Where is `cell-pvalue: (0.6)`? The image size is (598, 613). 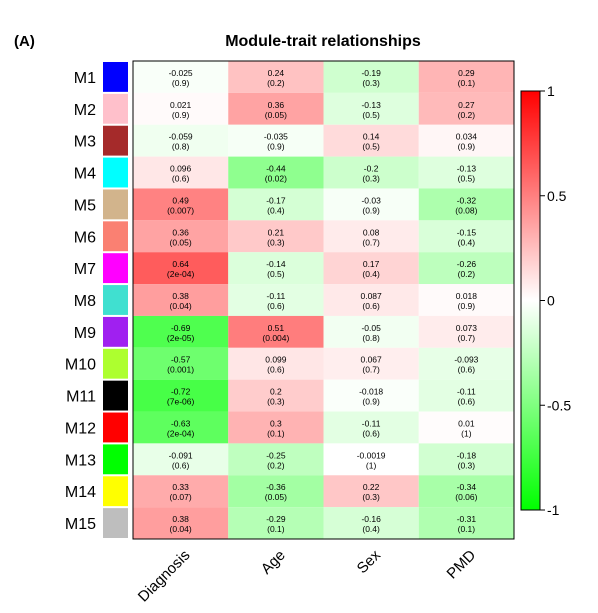
cell-pvalue: (0.6) is located at coordinates (181, 179).